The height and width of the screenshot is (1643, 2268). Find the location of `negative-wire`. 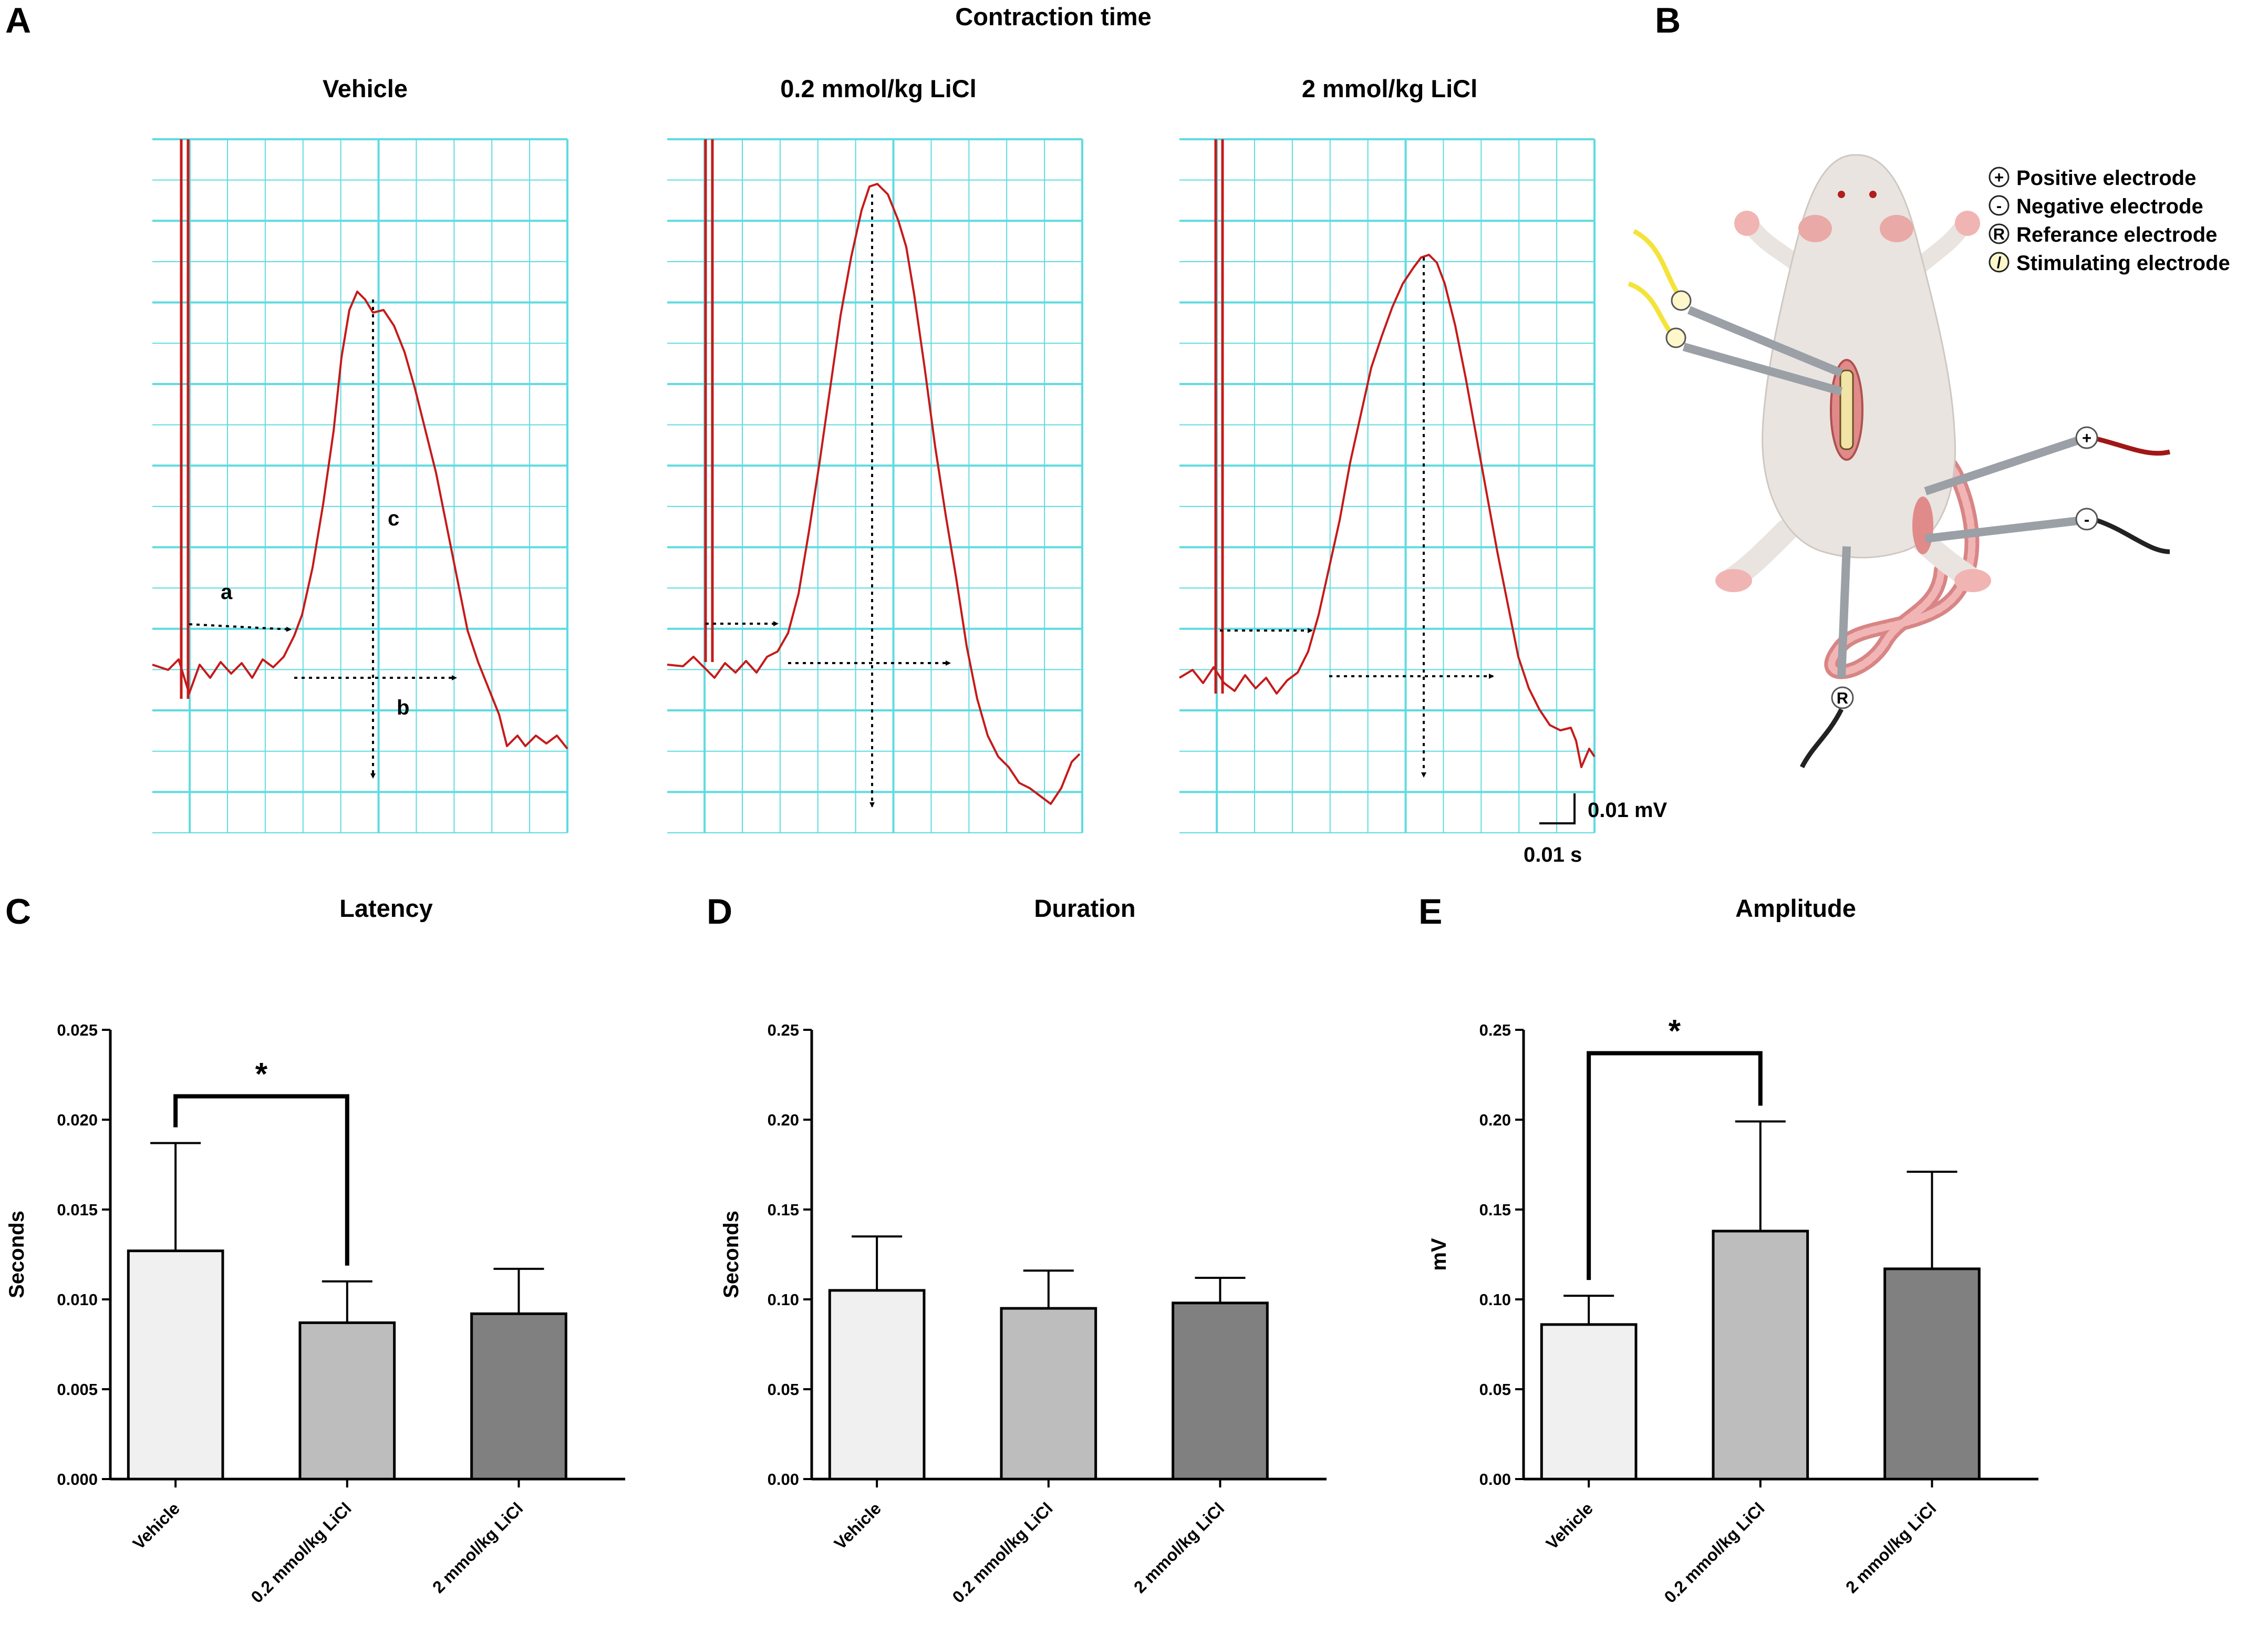

negative-wire is located at coordinates (2132, 536).